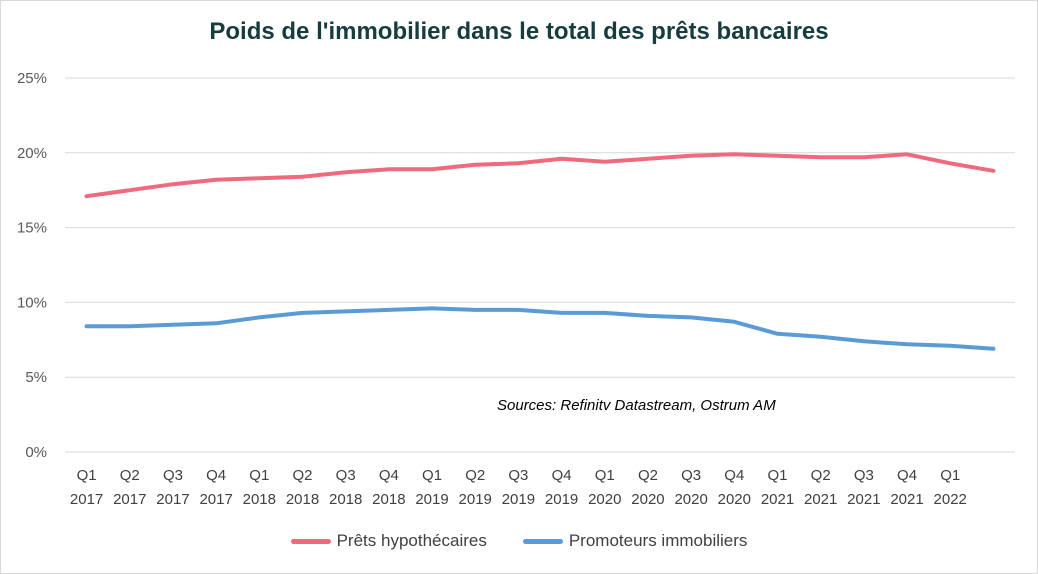  I want to click on legend-swatch-prets-hypothecaires, so click(310, 541).